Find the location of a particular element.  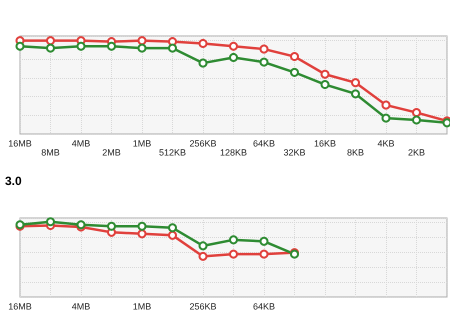

x-tick-label: 2MB is located at coordinates (111, 153).